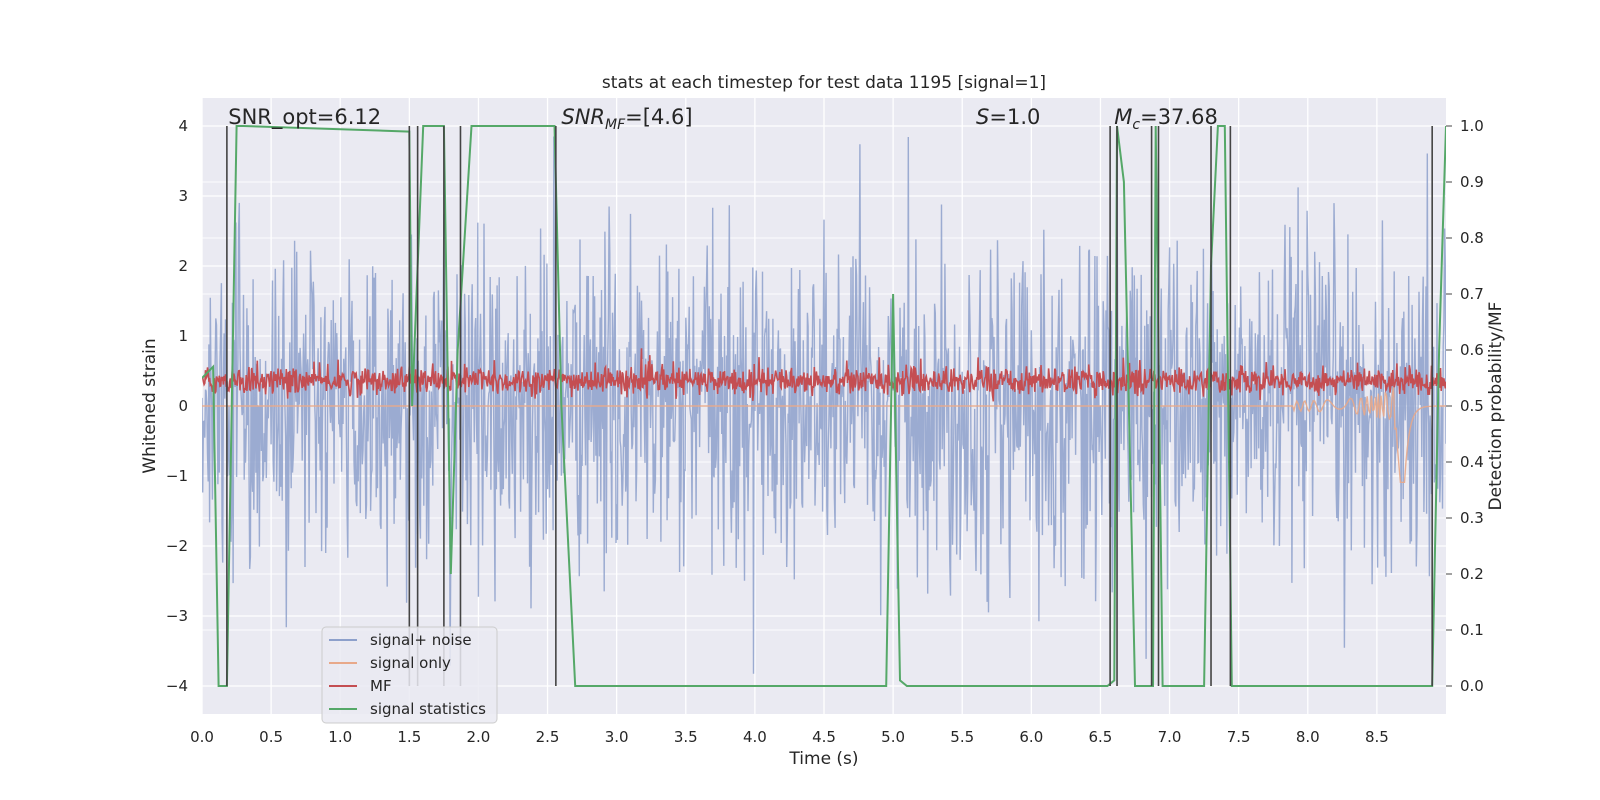 This screenshot has width=1600, height=800. I want to click on x-tick-label: 2.0, so click(479, 737).